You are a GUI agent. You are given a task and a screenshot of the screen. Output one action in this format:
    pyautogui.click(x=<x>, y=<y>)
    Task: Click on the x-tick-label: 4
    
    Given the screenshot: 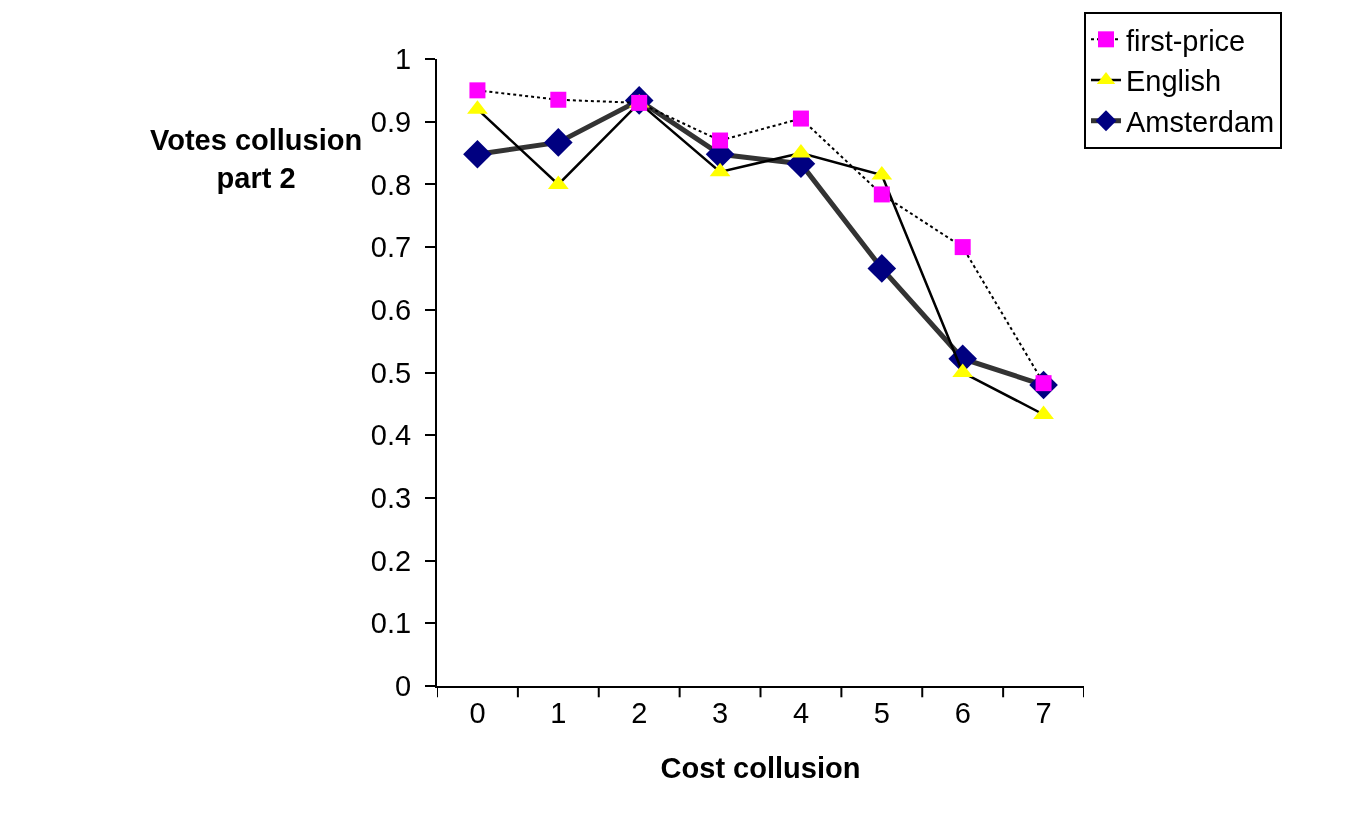 What is the action you would take?
    pyautogui.click(x=801, y=712)
    